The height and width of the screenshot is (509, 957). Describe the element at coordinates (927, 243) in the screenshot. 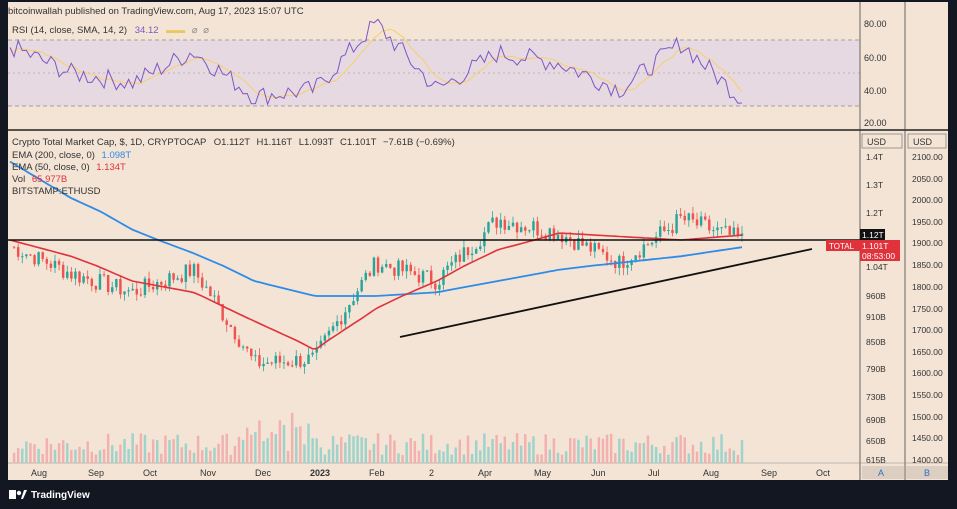

I see `eth-tick: 1900.00` at that location.